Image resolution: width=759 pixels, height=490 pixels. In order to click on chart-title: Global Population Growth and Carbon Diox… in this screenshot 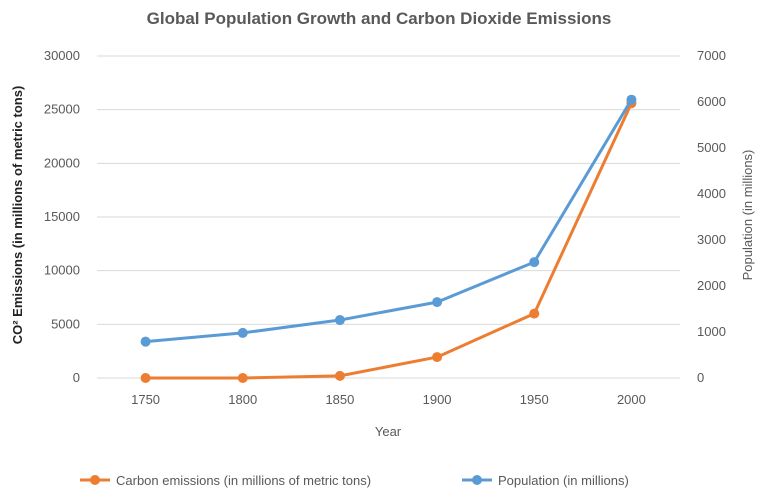, I will do `click(379, 18)`.